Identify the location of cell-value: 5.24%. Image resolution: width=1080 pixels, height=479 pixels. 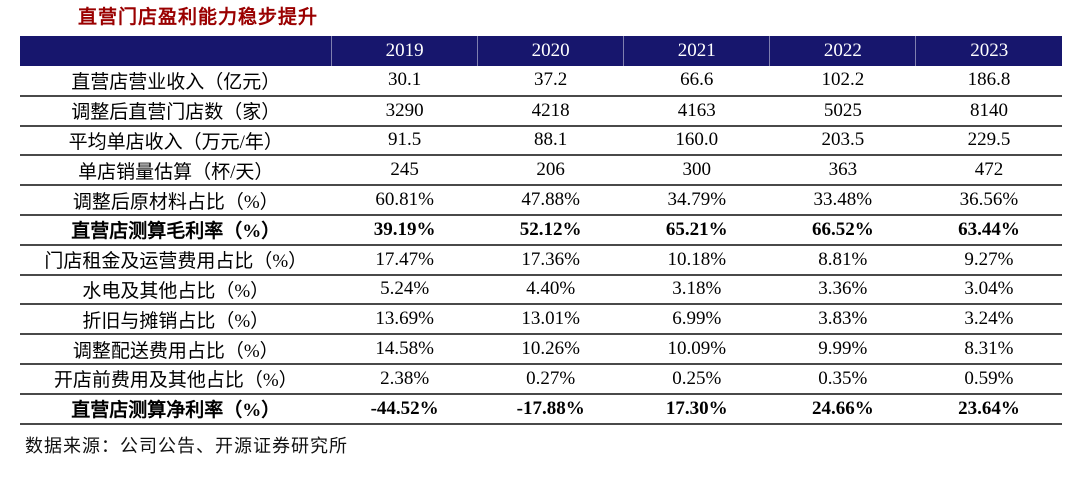
(404, 290).